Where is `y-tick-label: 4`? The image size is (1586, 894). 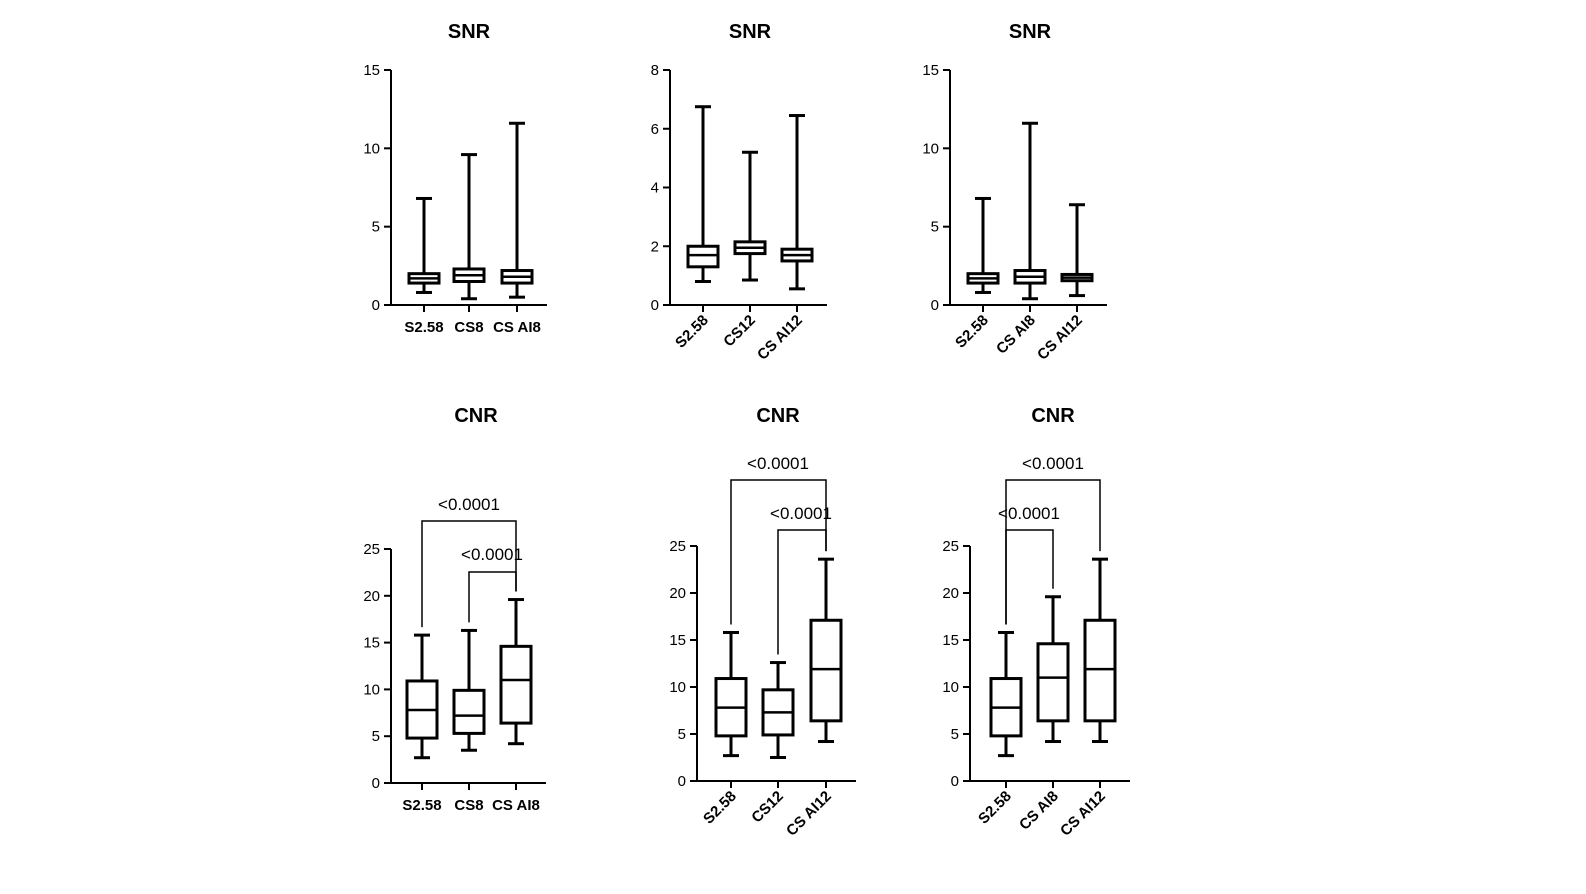 y-tick-label: 4 is located at coordinates (655, 188).